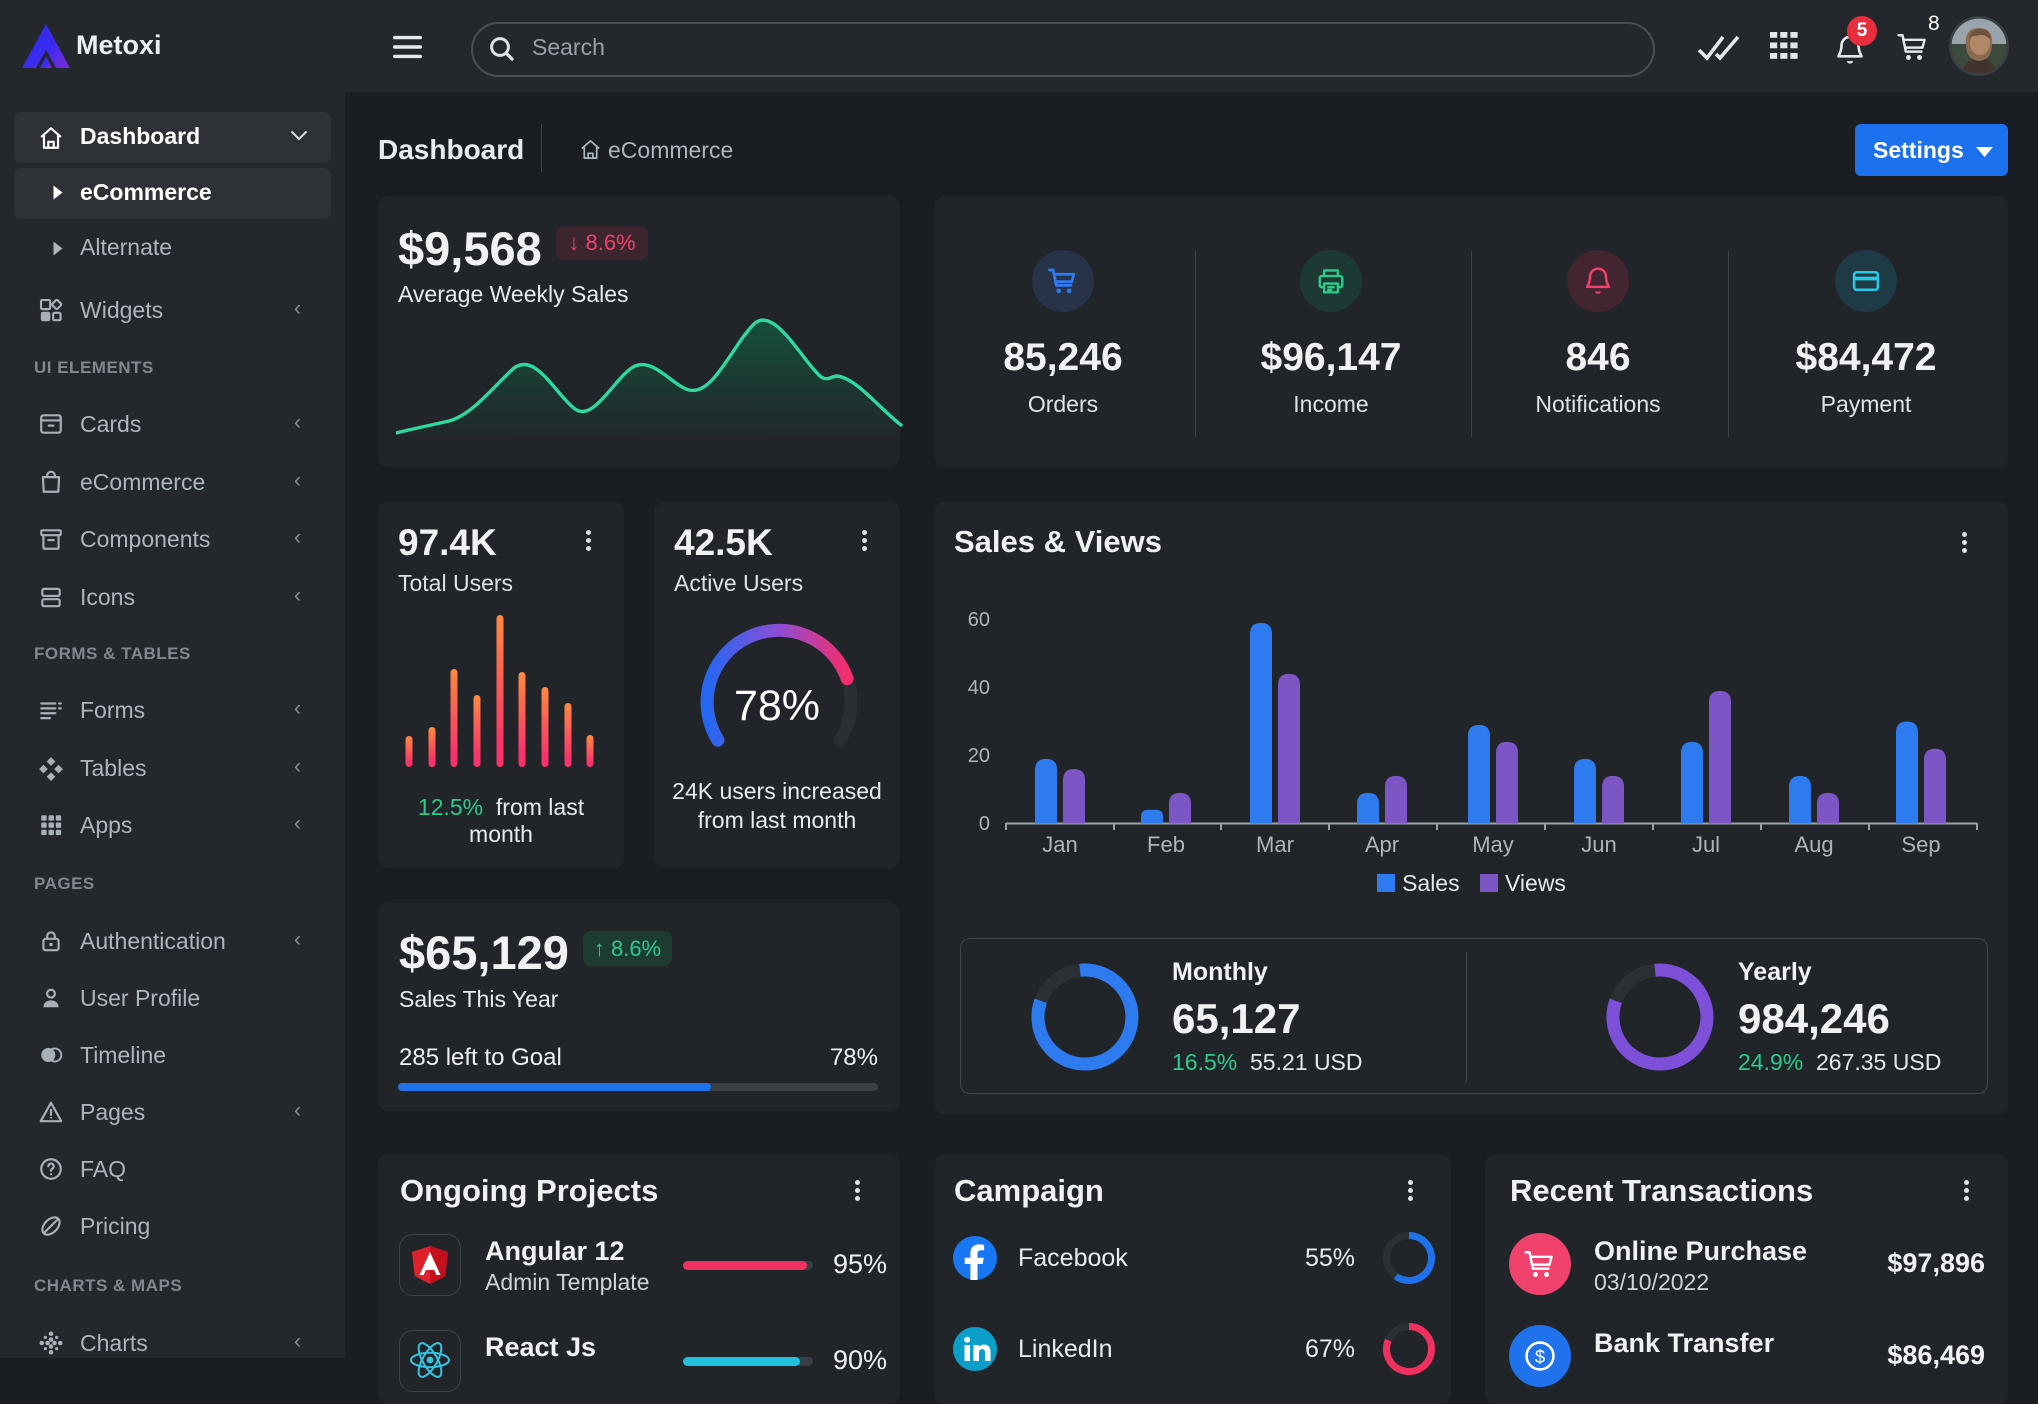 The height and width of the screenshot is (1404, 2038). What do you see at coordinates (1706, 844) in the screenshot?
I see `svg-text: Jul` at bounding box center [1706, 844].